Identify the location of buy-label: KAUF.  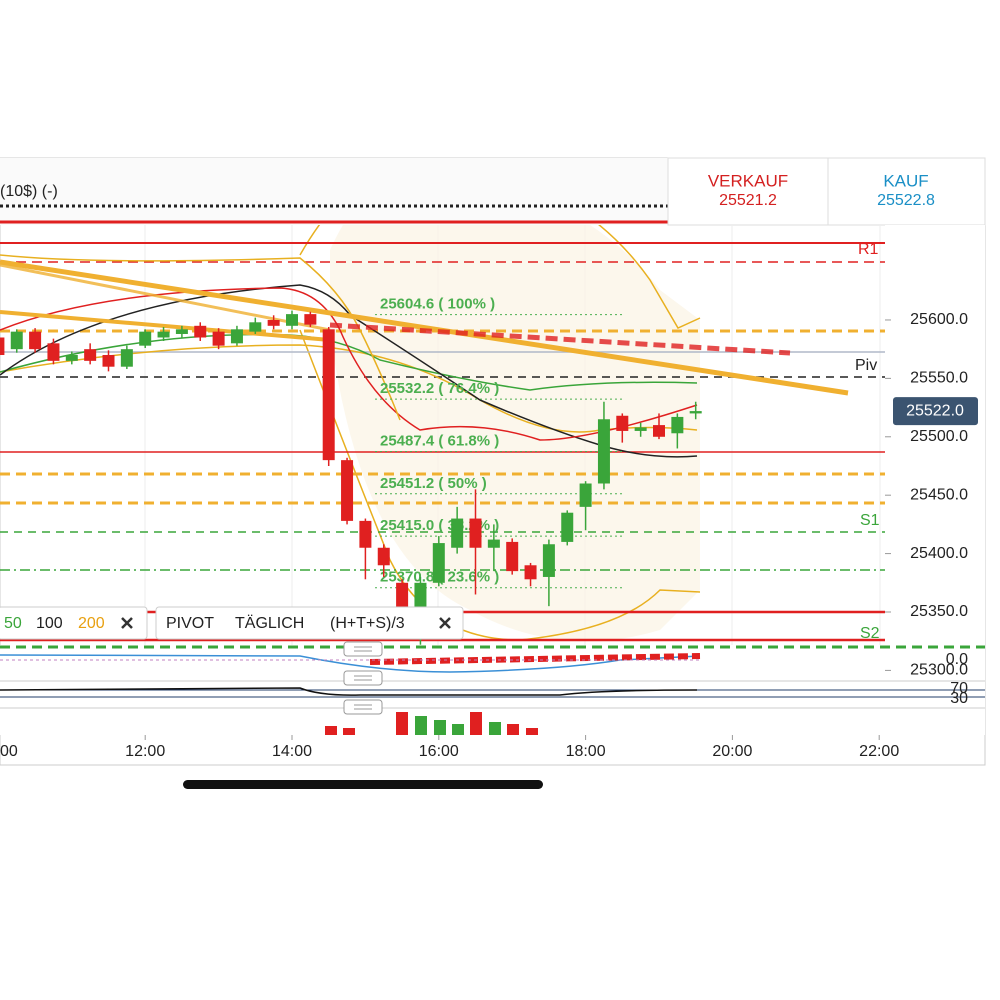
(905, 180).